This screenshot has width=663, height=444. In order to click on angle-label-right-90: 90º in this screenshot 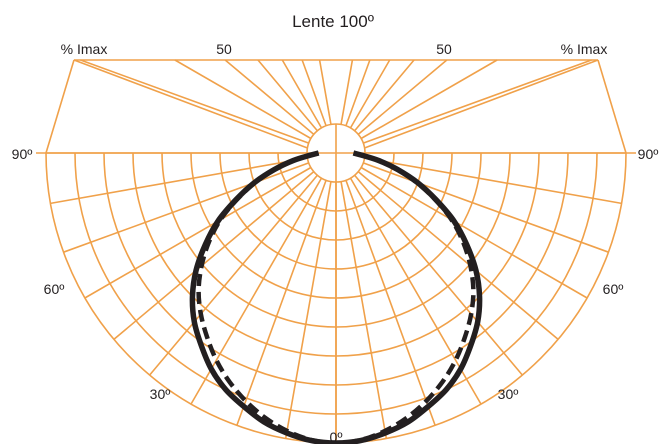, I will do `click(648, 154)`.